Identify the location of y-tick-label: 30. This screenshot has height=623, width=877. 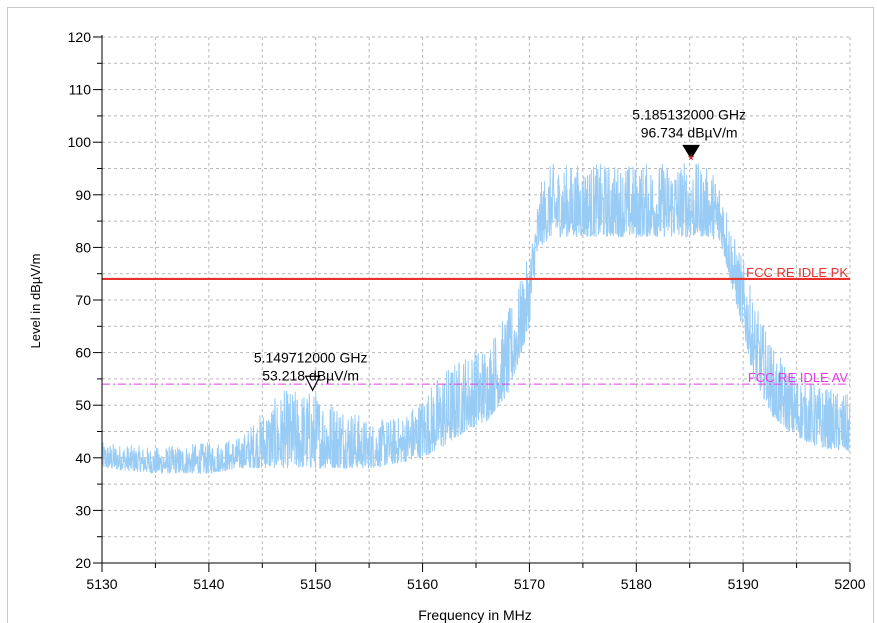
(83, 510).